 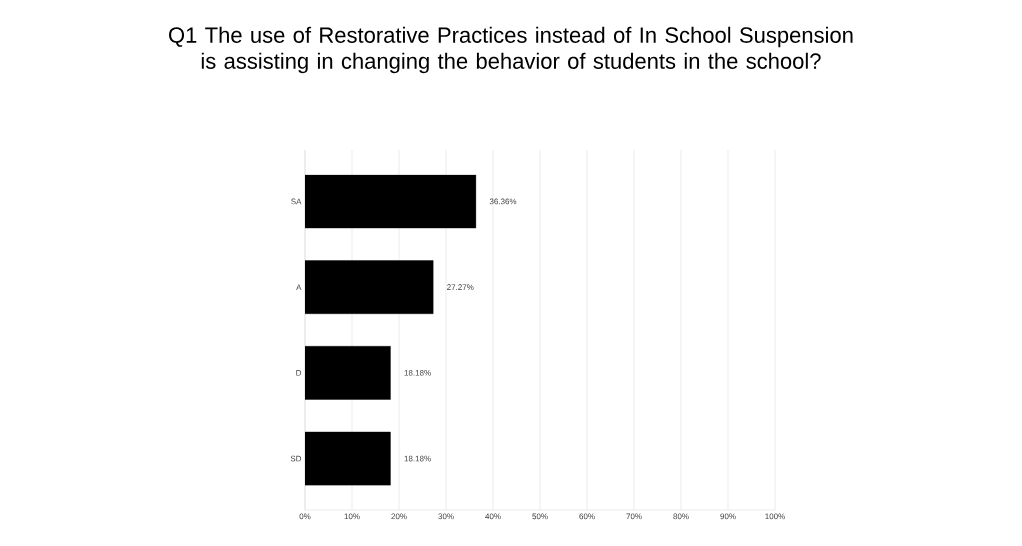 I want to click on x-tick-label: 100%, so click(x=775, y=516).